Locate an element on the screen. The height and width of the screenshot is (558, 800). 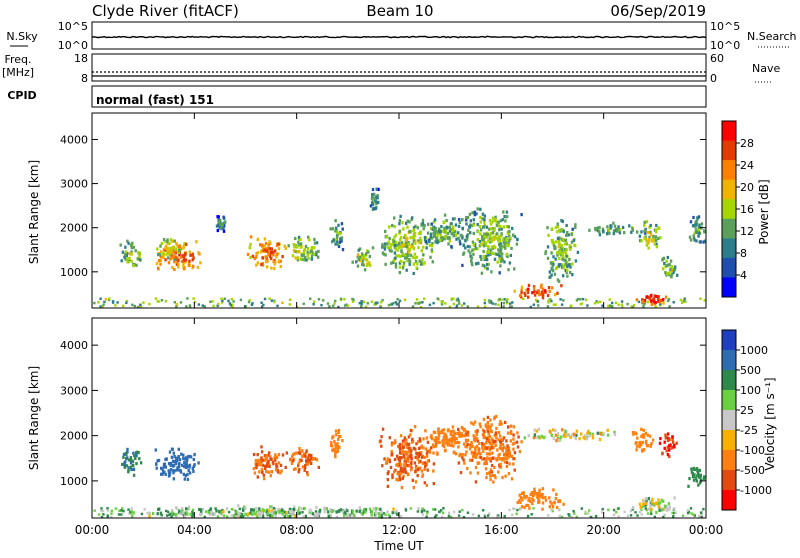
x-tick-label: 16:00 is located at coordinates (501, 530).